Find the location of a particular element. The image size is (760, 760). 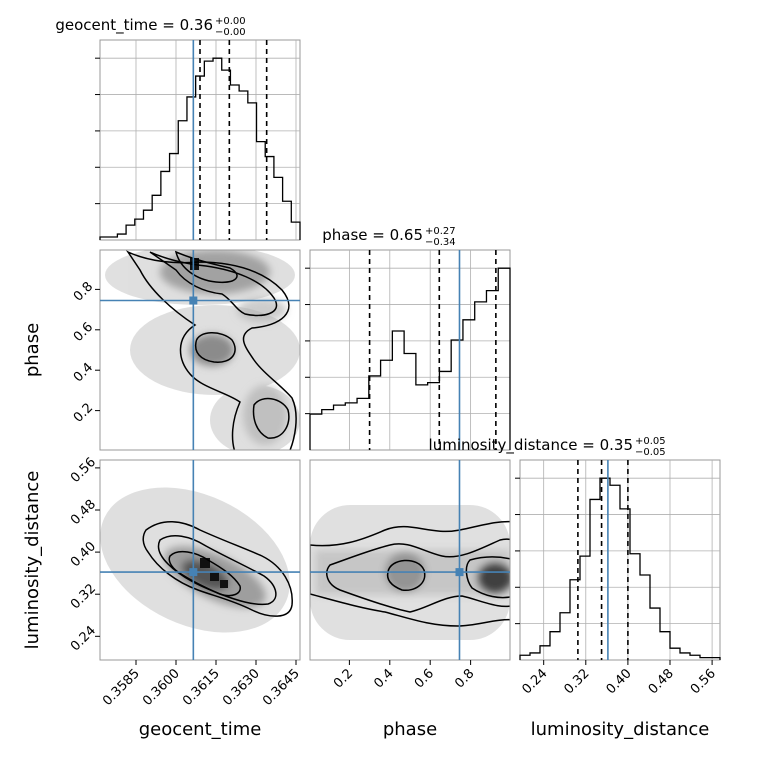

y-tick-label: 0.6 is located at coordinates (83, 332).